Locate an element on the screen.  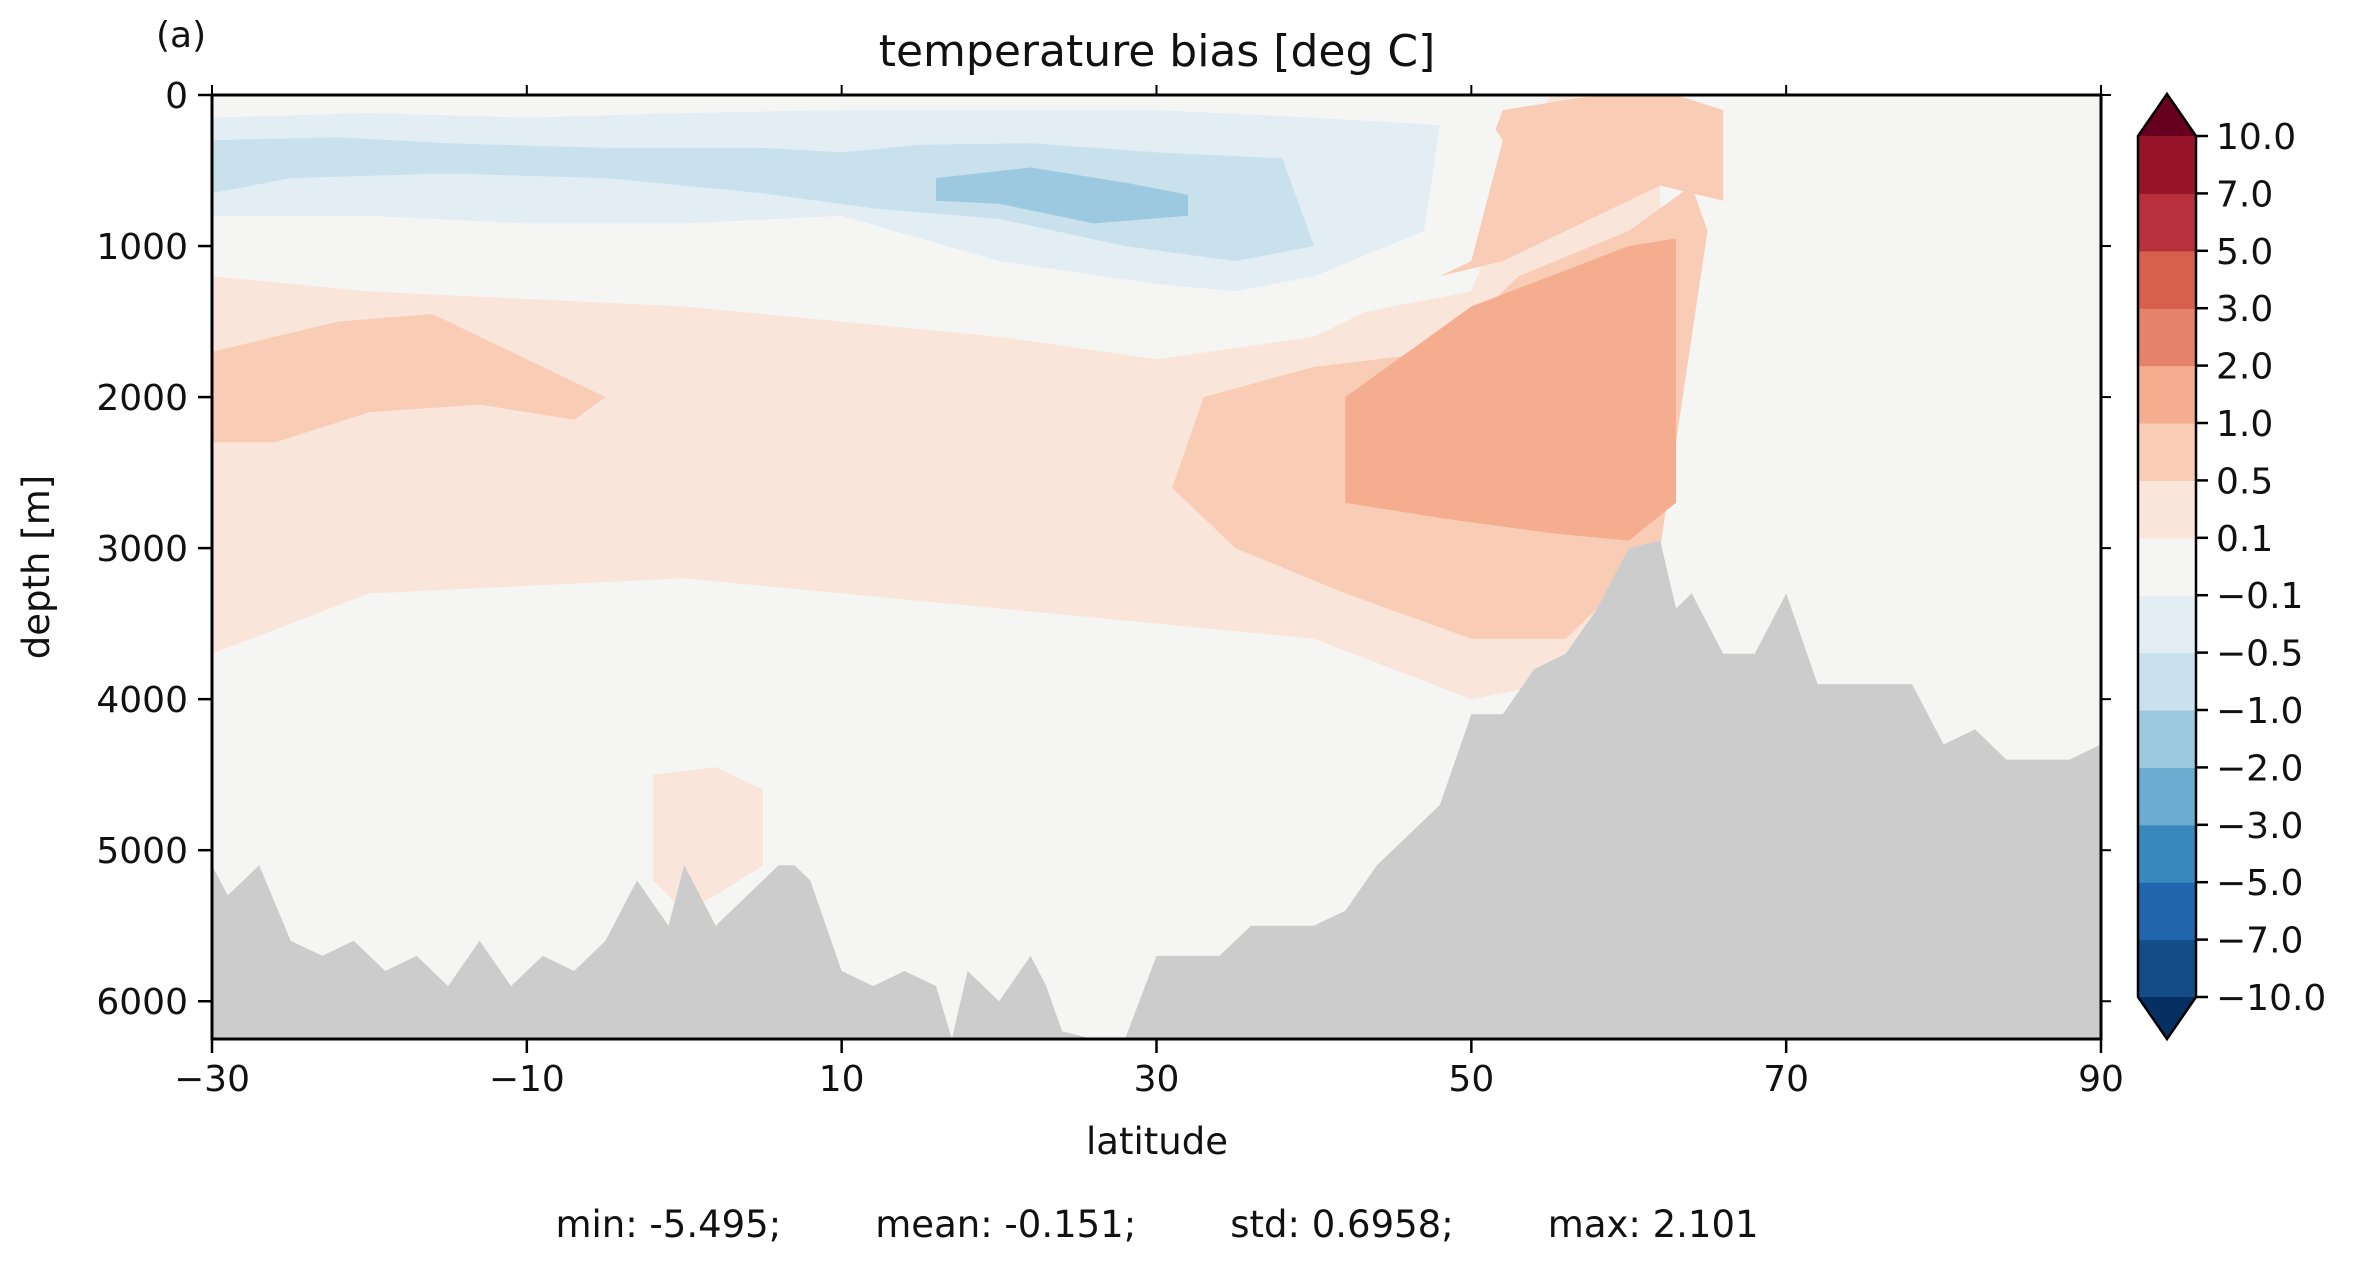
chart-title: temperature bias [deg C] is located at coordinates (1157, 51).